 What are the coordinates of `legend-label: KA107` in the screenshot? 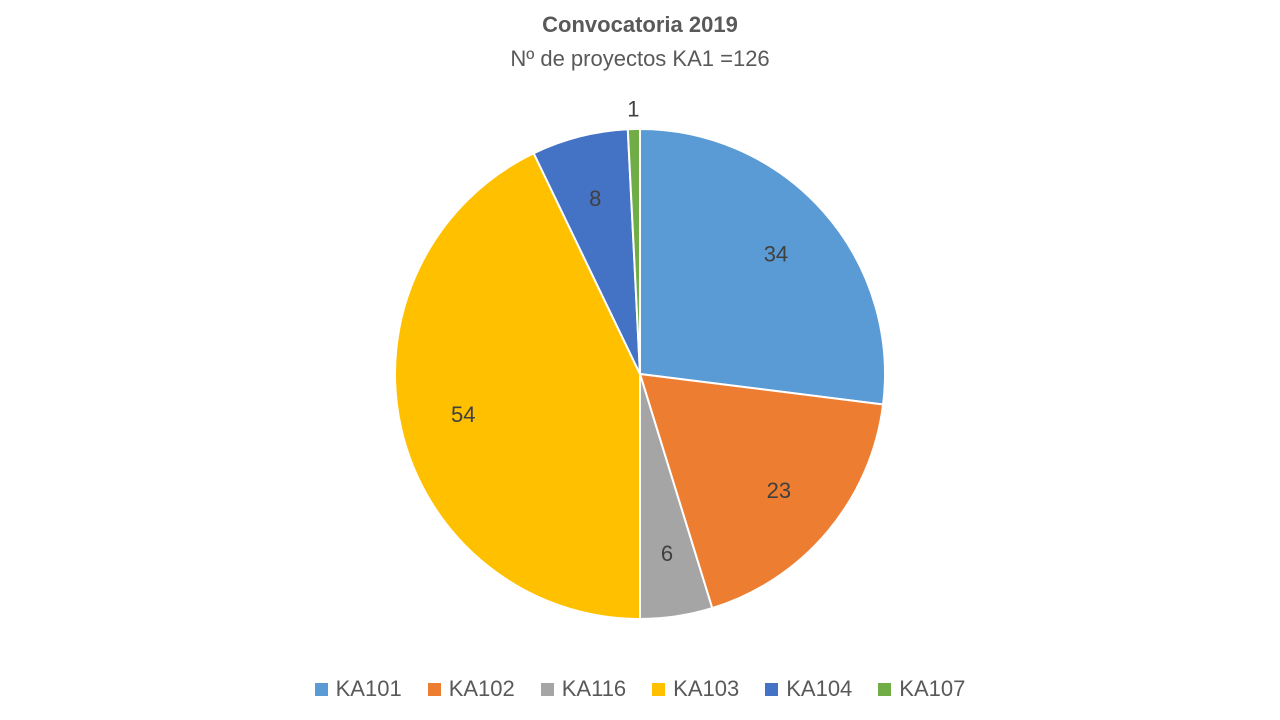 It's located at (932, 688).